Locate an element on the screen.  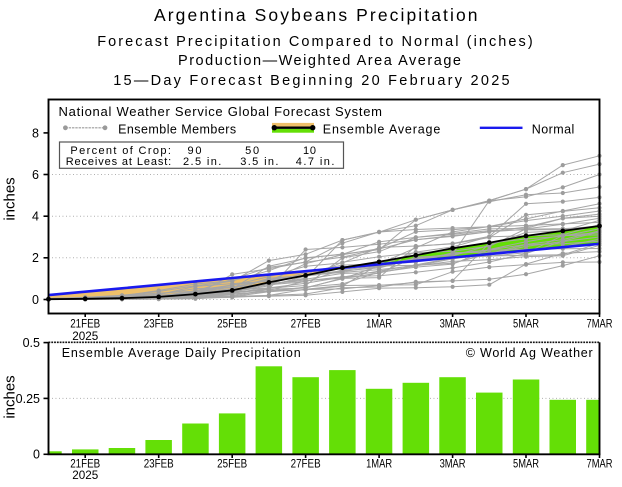
svg-text: Ensemble Average is located at coordinates (382, 129).